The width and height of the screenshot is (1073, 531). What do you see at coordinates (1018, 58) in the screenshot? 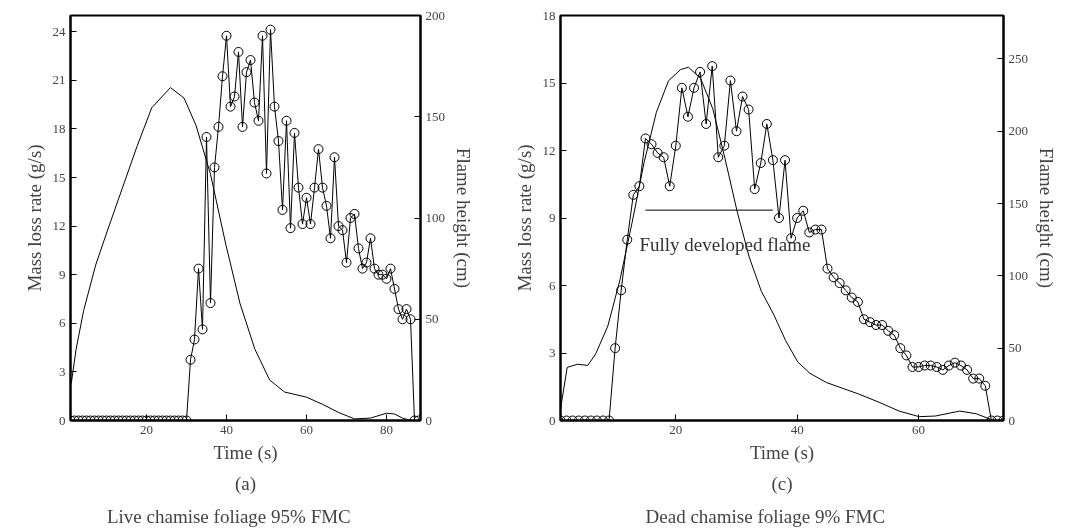
I see `y2-tick-label: 250` at bounding box center [1018, 58].